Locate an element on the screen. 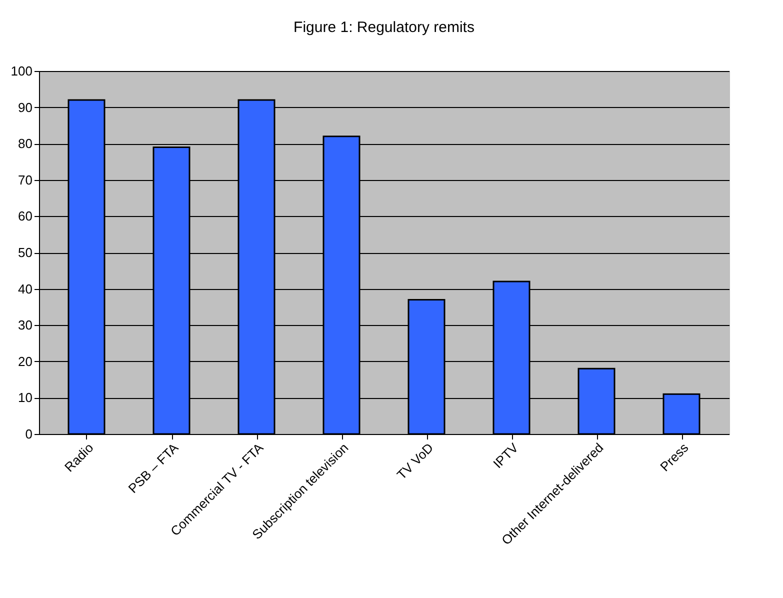  x-tick-label: TV VoD is located at coordinates (415, 461).